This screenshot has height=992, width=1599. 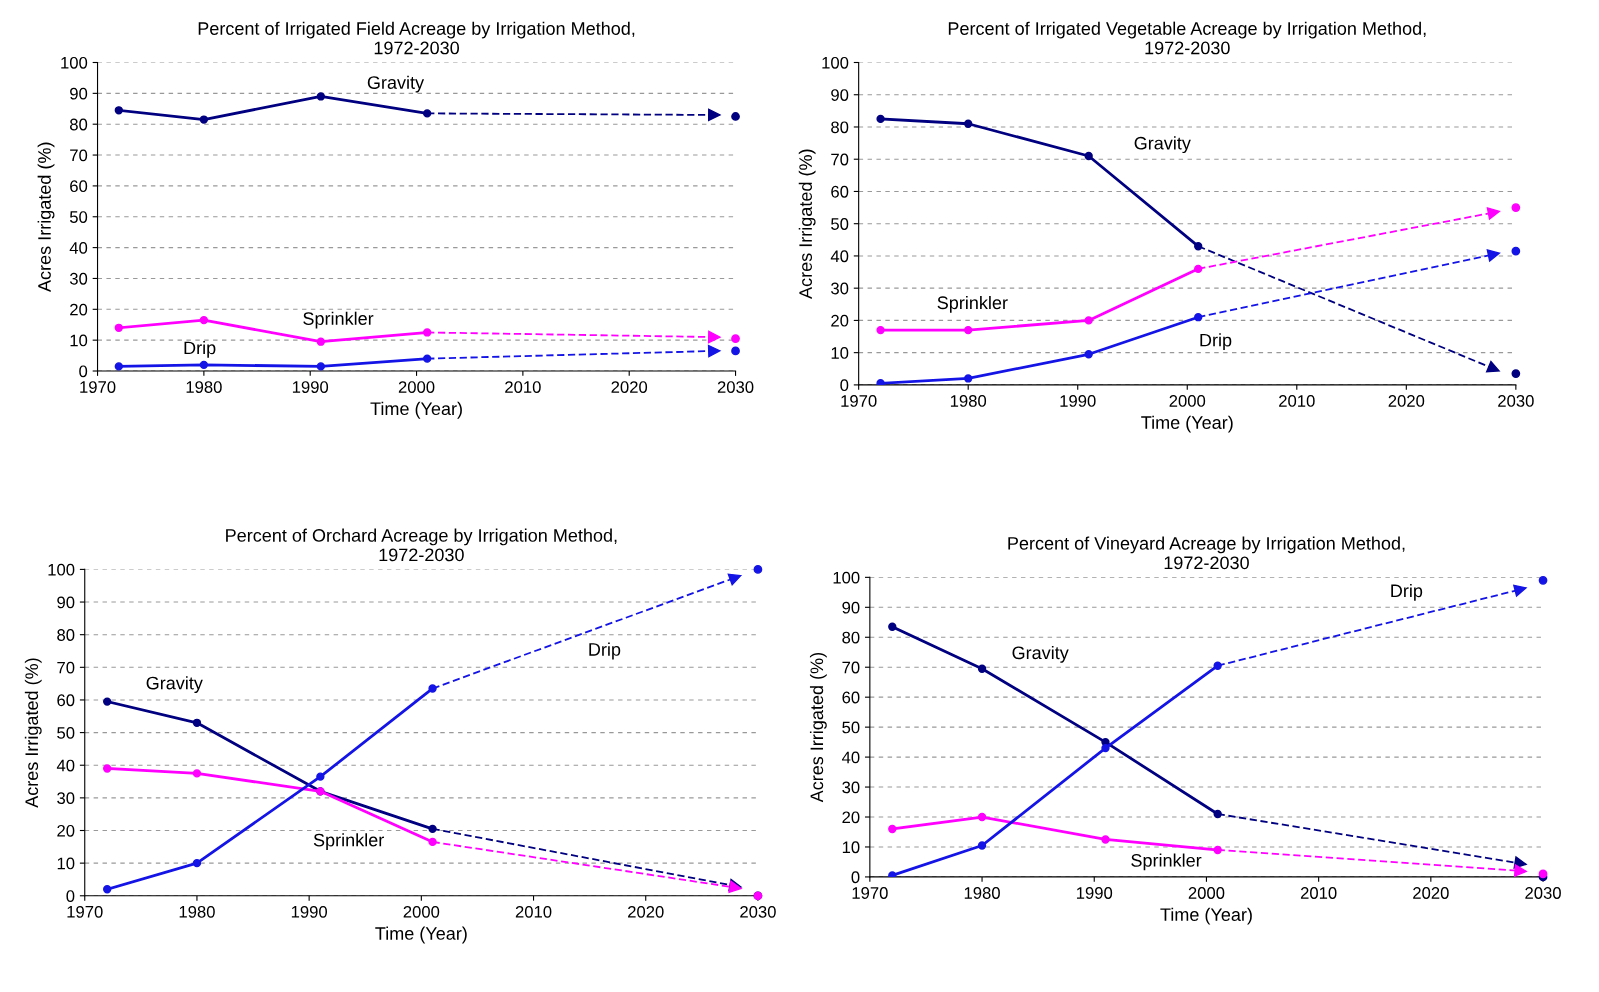 I want to click on chart-title: Percent of Orchard Acreage by Irrigation Method, 1972-2030, so click(x=421, y=545).